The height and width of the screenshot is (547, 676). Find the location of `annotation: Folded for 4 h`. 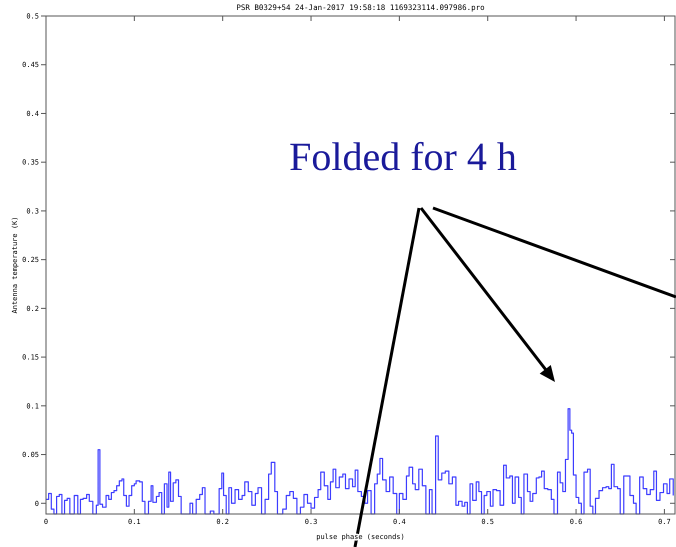

annotation: Folded for 4 h is located at coordinates (403, 156).